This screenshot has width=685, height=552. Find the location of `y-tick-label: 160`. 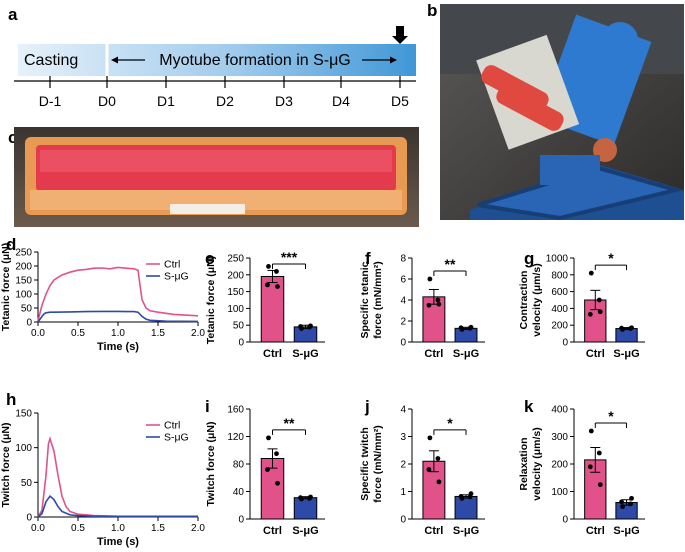

y-tick-label: 160 is located at coordinates (235, 410).